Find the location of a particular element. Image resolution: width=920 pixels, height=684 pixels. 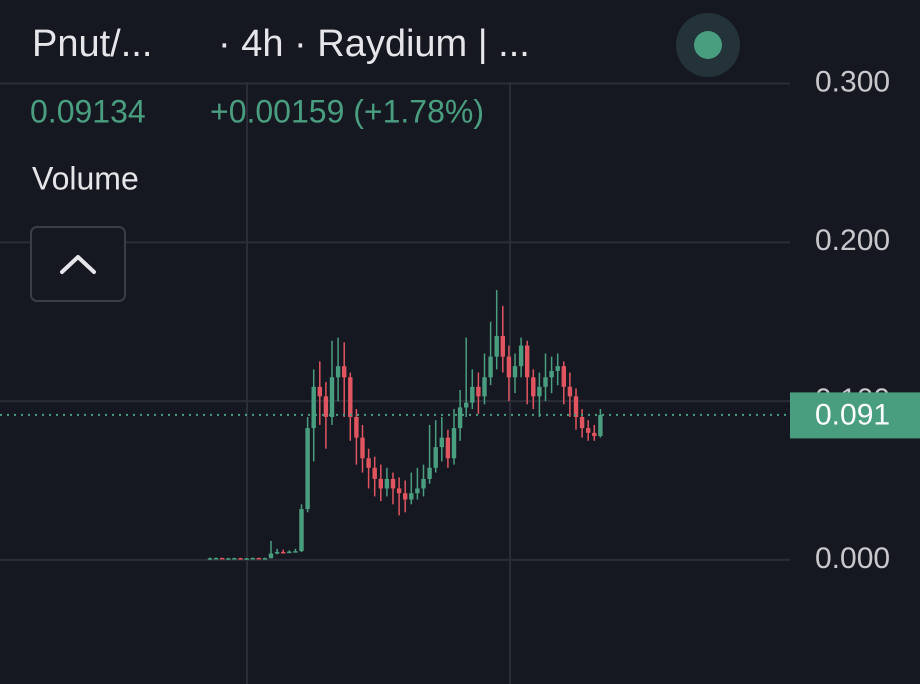

chevron-up is located at coordinates (78, 264).